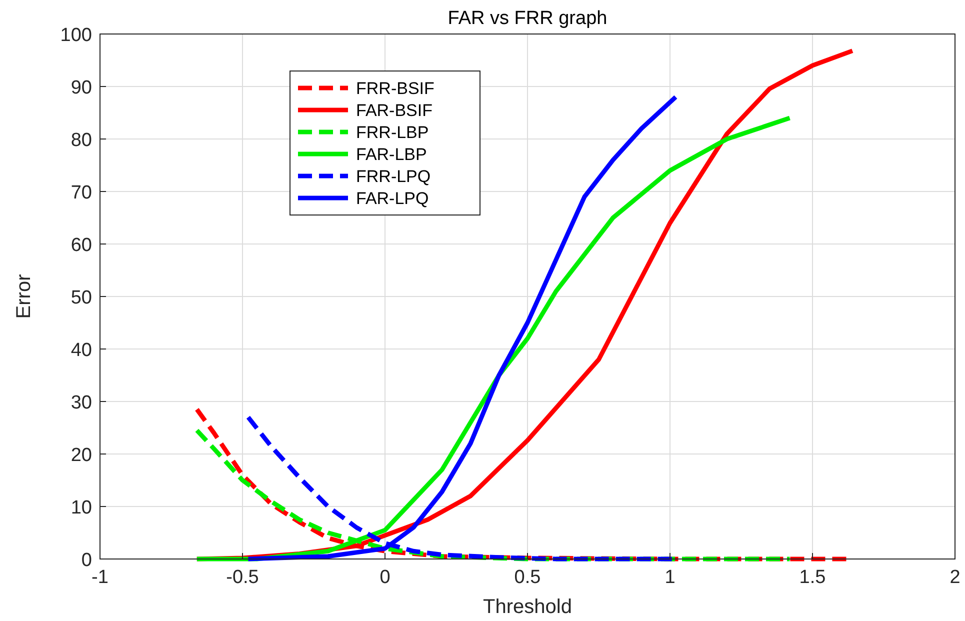  What do you see at coordinates (385, 577) in the screenshot?
I see `x-tick-label: 0` at bounding box center [385, 577].